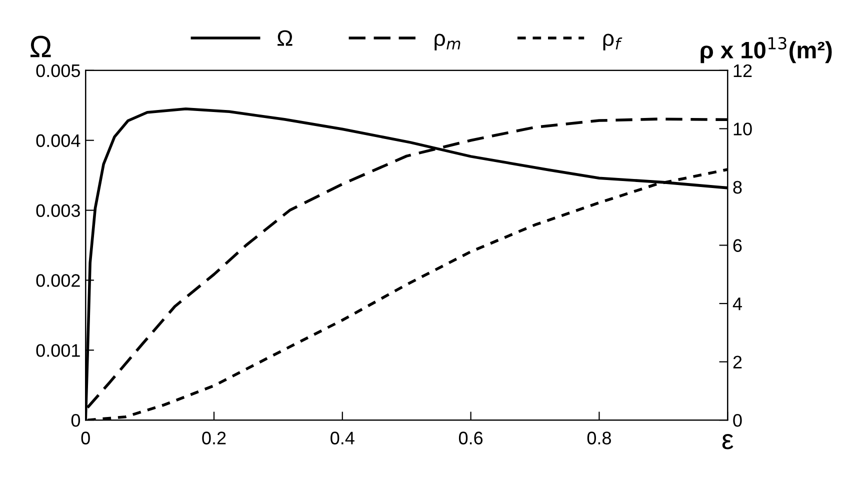 The height and width of the screenshot is (479, 856). I want to click on x-tick-label: 0.8, so click(599, 438).